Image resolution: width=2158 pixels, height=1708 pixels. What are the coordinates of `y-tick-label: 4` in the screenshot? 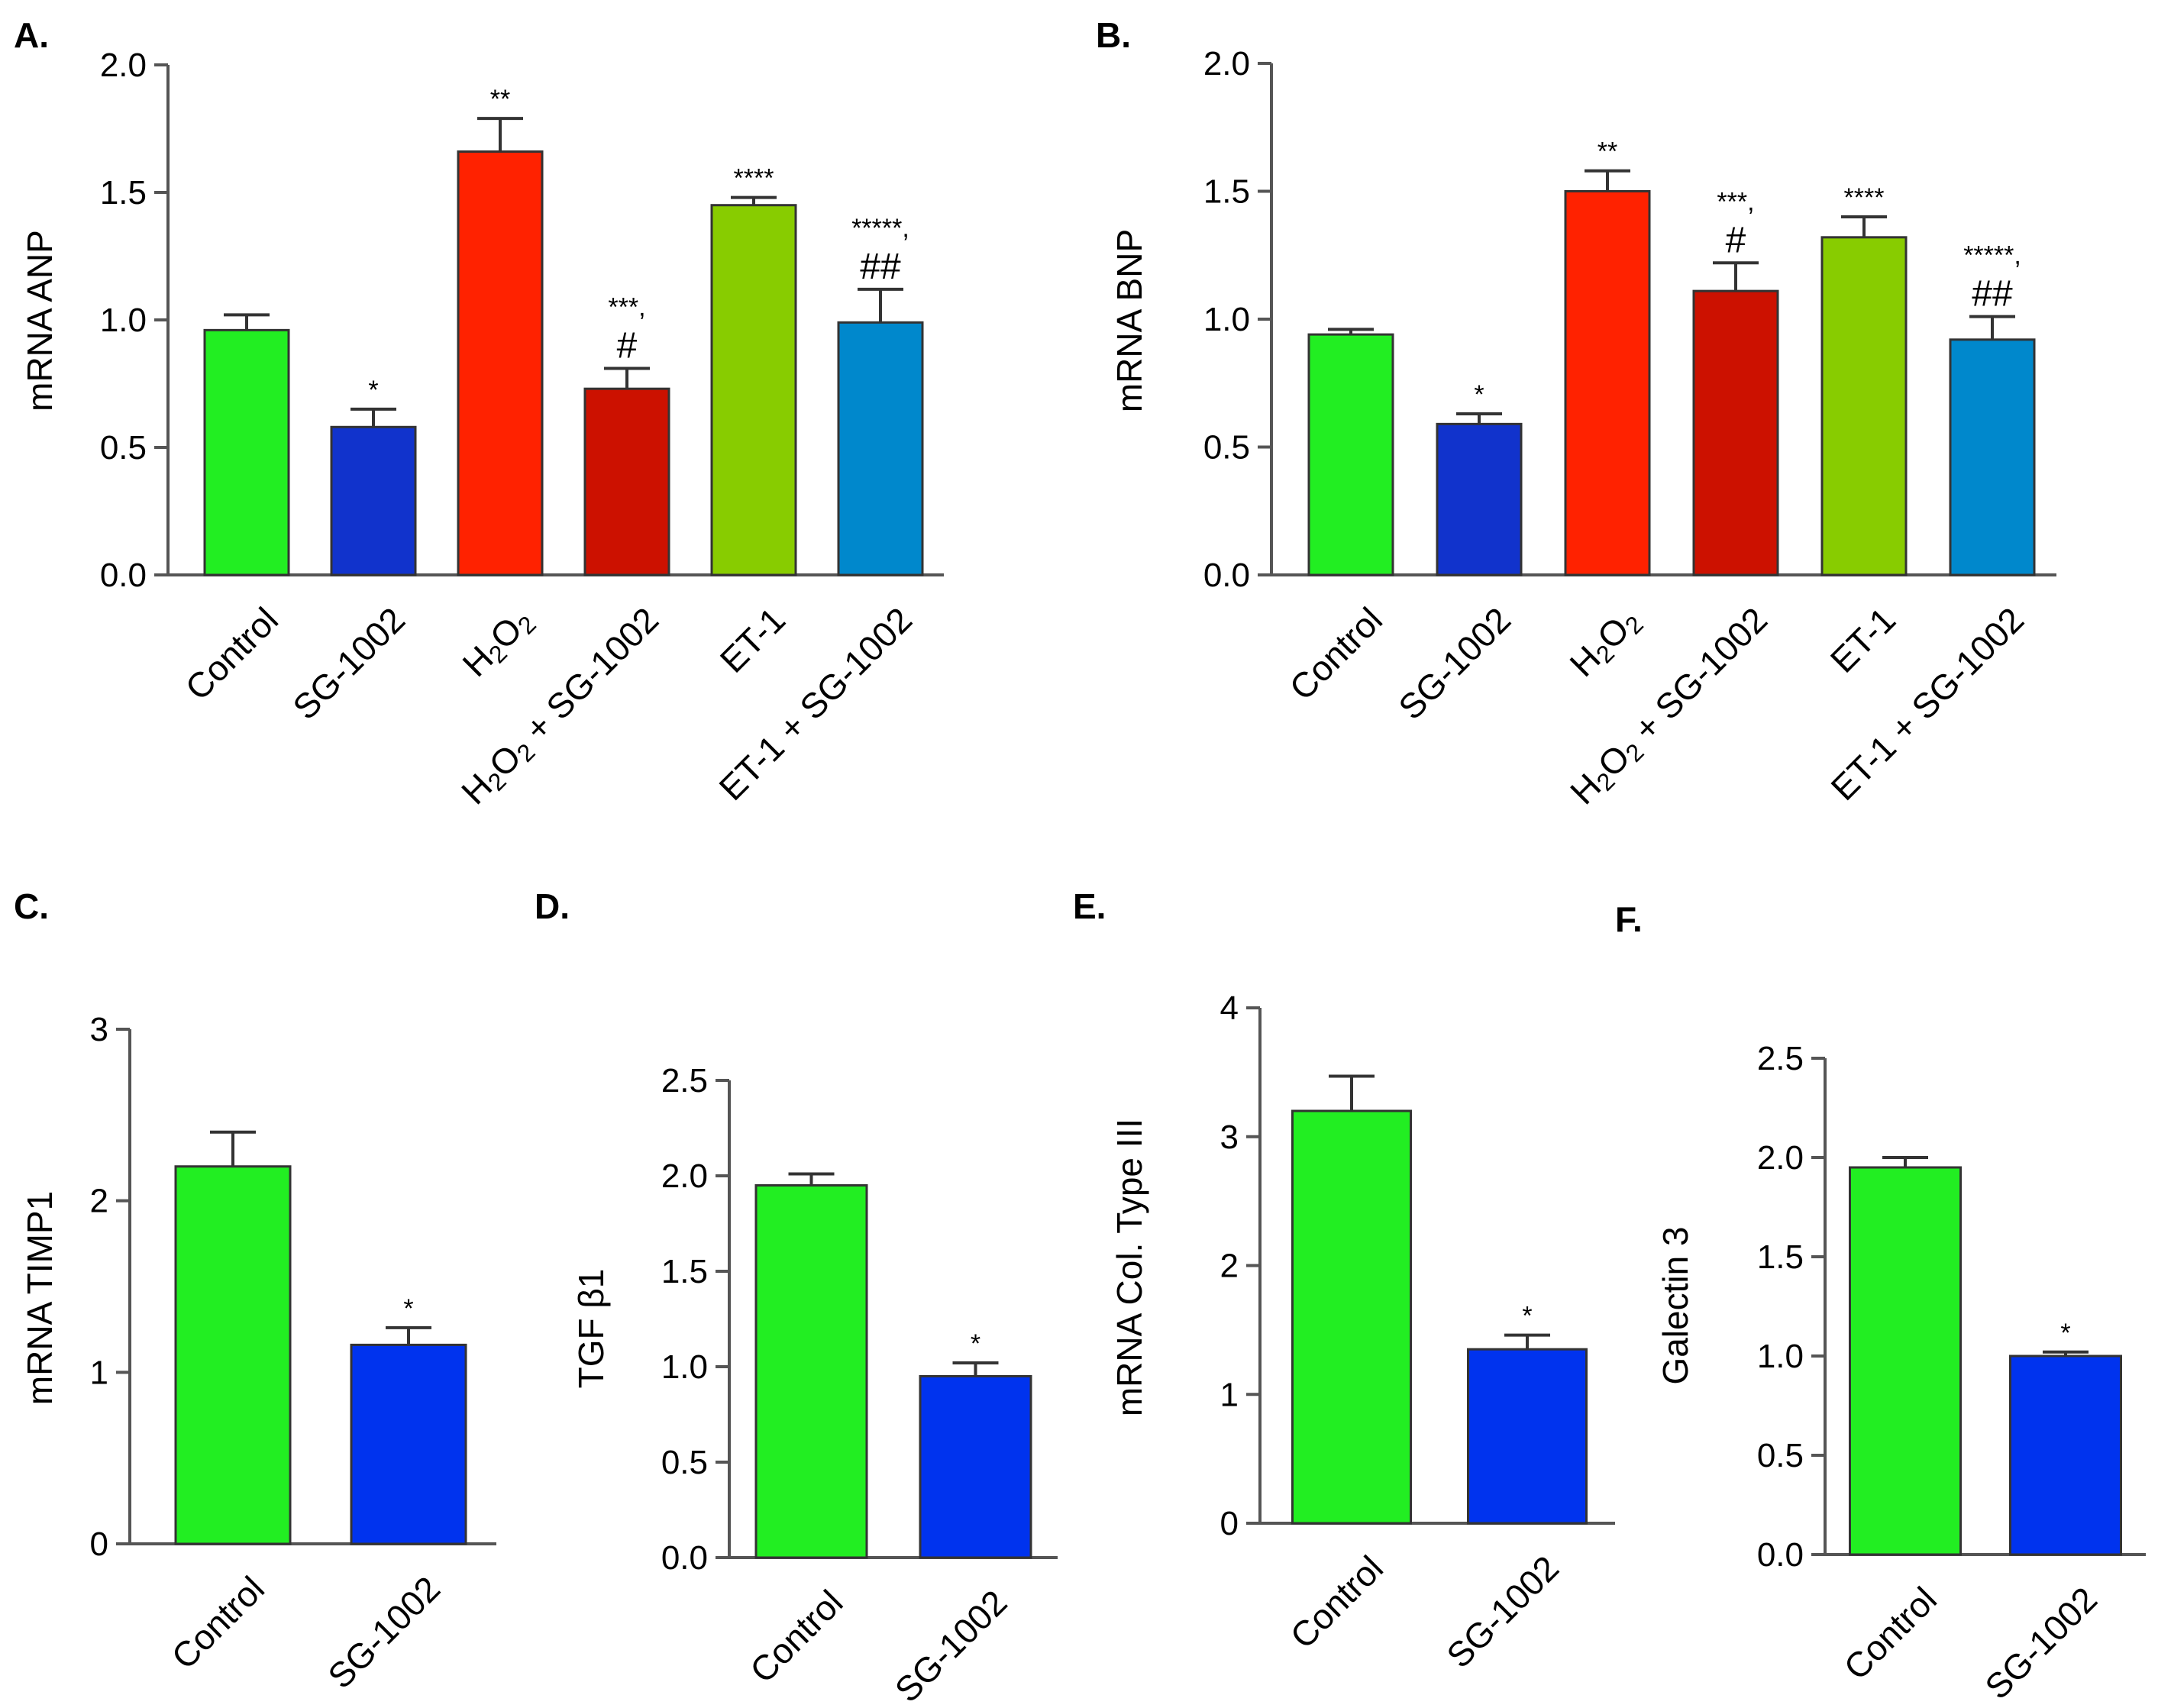 It's located at (1229, 1008).